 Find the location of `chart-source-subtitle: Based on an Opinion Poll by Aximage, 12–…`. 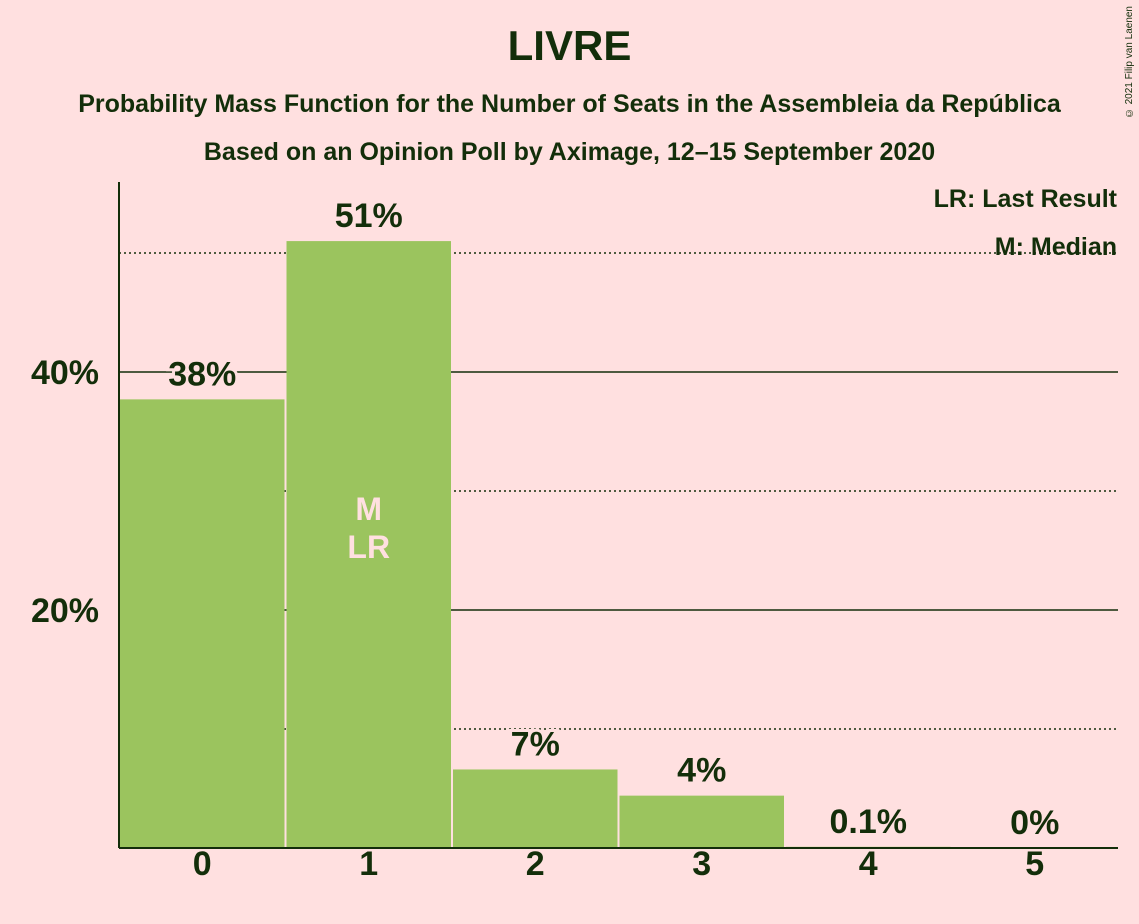

chart-source-subtitle: Based on an Opinion Poll by Aximage, 12–… is located at coordinates (569, 152).